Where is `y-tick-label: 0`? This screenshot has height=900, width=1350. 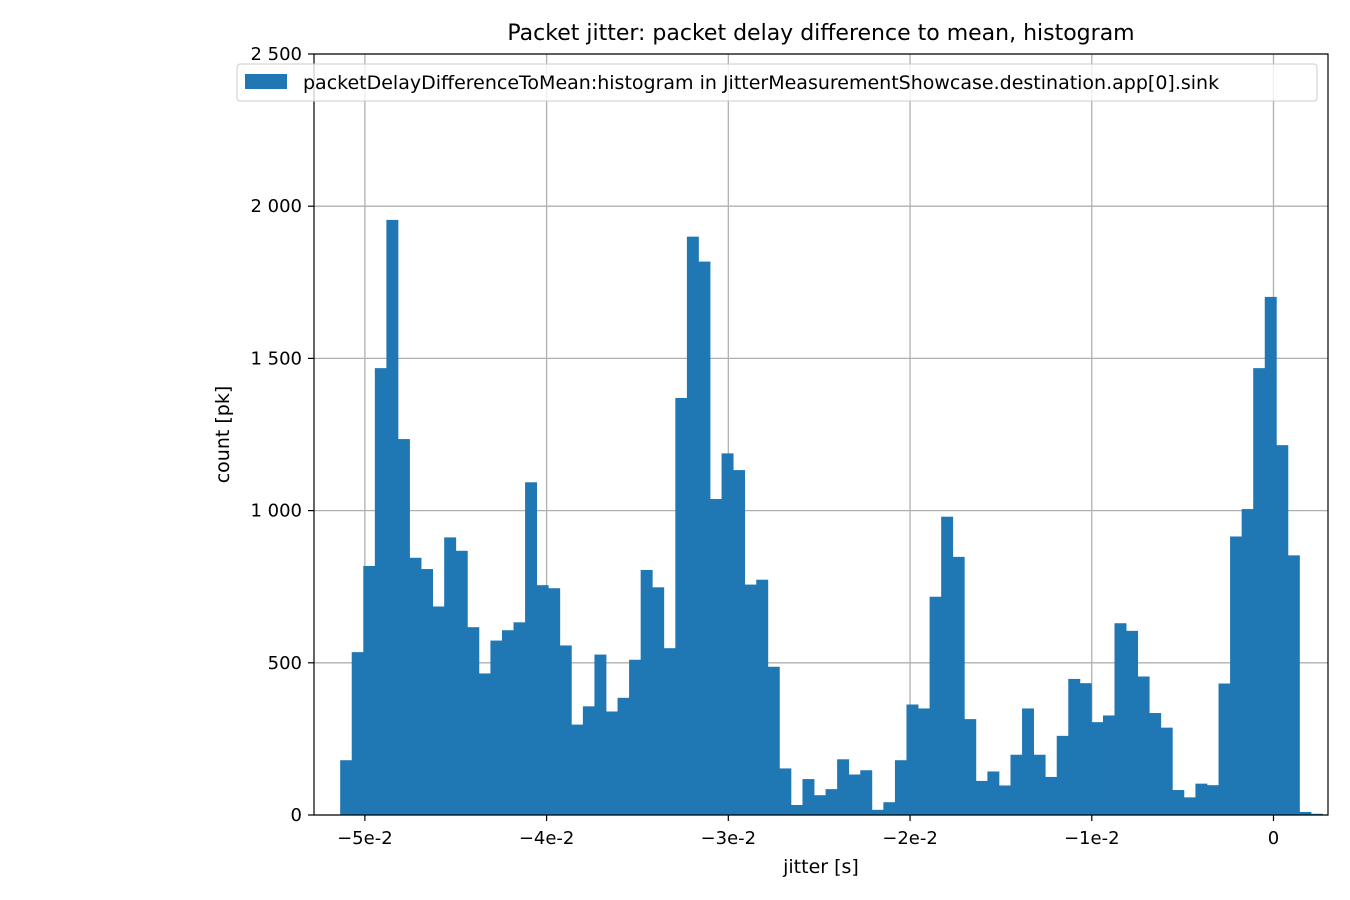 y-tick-label: 0 is located at coordinates (296, 815).